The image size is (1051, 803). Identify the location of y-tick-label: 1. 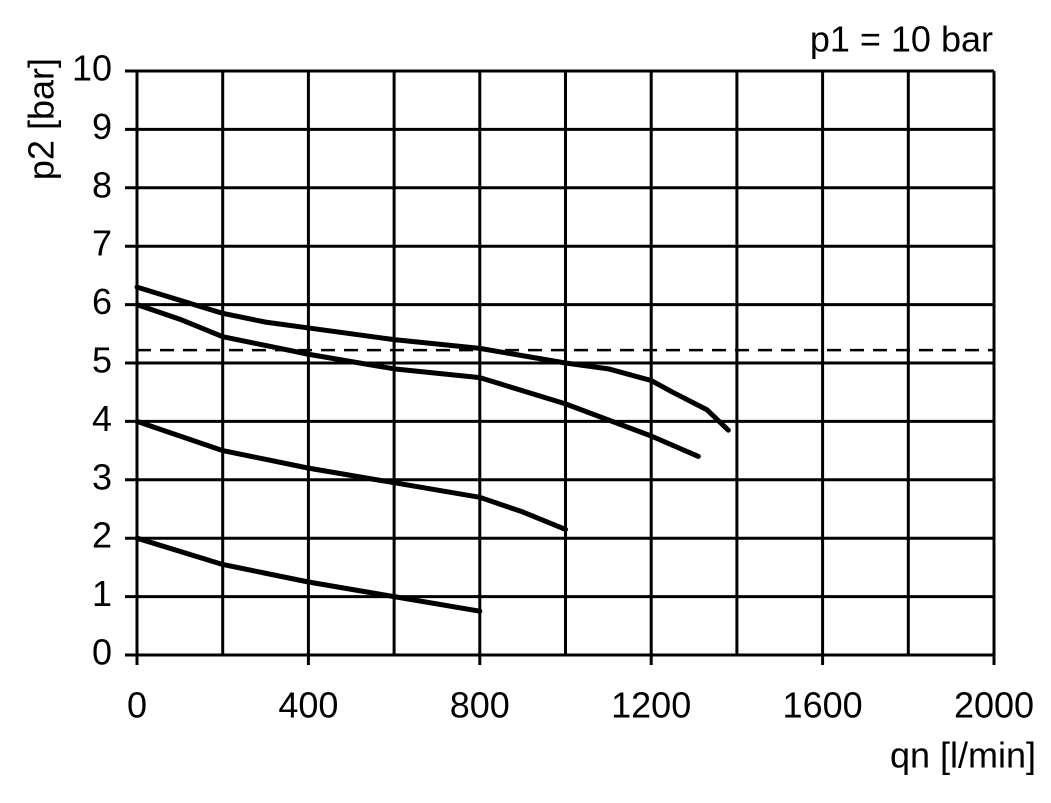
(102, 593).